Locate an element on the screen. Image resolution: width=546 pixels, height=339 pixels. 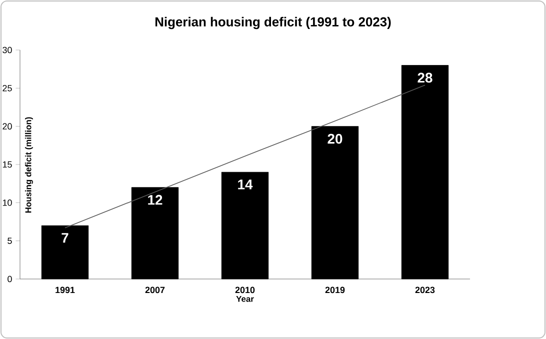
data-label: 28 is located at coordinates (425, 77).